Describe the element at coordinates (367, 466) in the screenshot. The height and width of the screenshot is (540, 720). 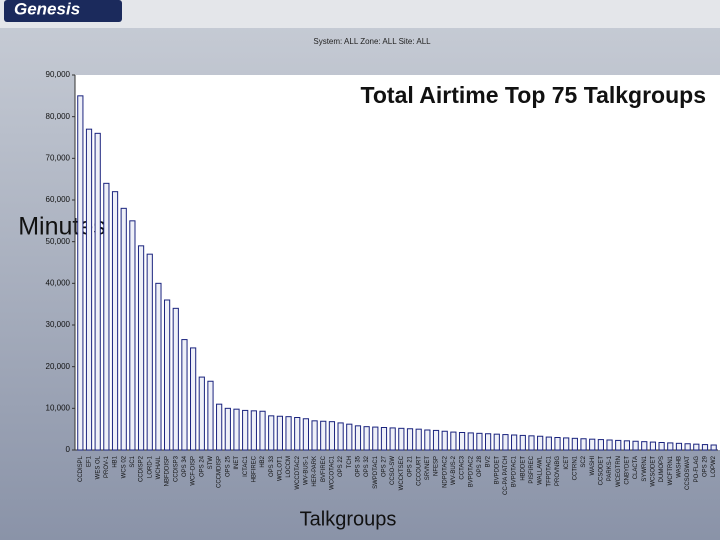
I see `x-tick-label: OPS 32` at that location.